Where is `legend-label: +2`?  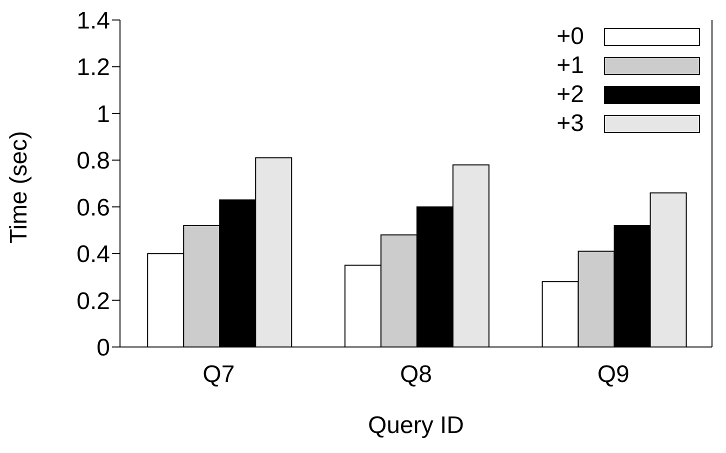 legend-label: +2 is located at coordinates (570, 94).